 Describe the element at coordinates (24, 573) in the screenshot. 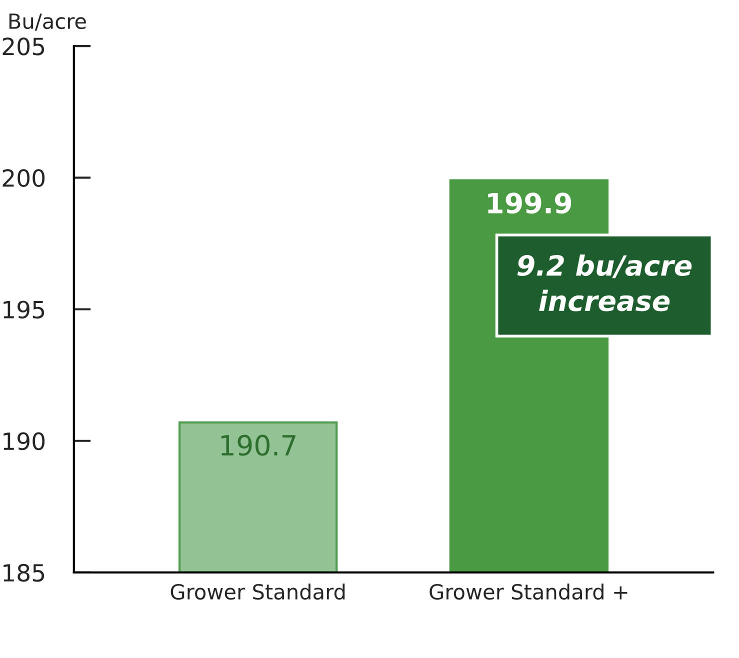

I see `y-tick-label: 185` at that location.